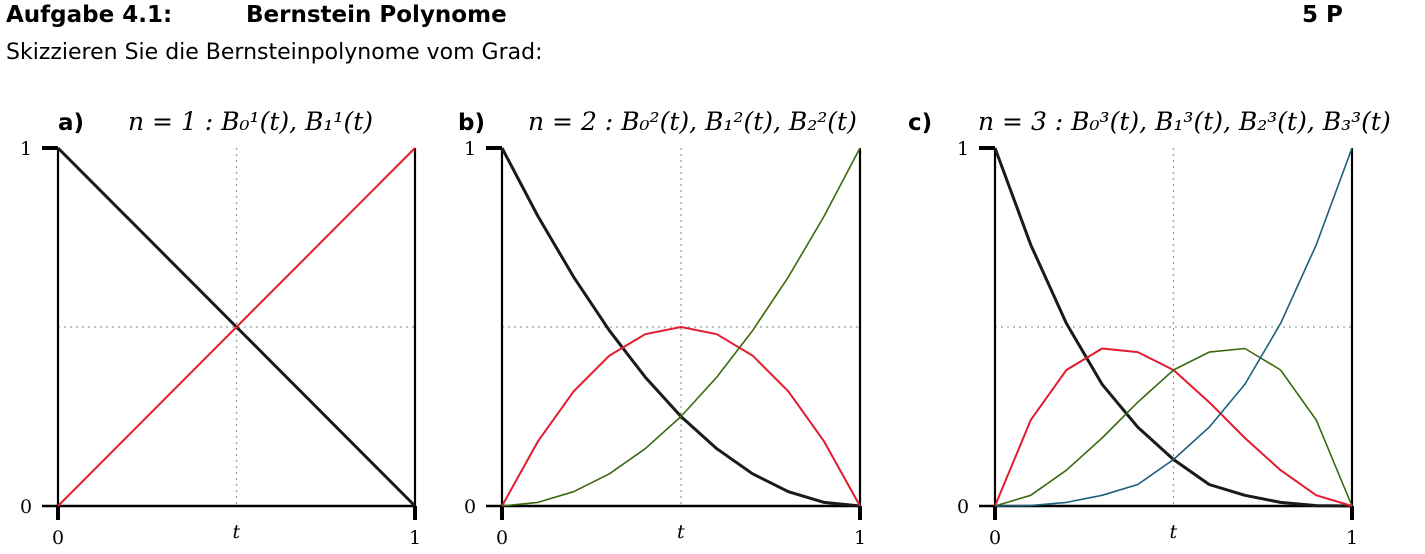  Describe the element at coordinates (1322, 15) in the screenshot. I see `task-points: 5 P` at that location.